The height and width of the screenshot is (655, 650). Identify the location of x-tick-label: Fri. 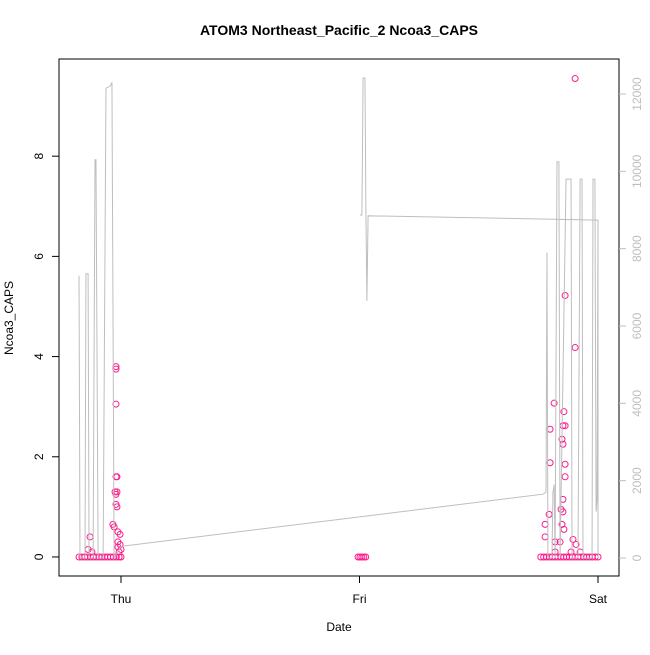
(360, 599).